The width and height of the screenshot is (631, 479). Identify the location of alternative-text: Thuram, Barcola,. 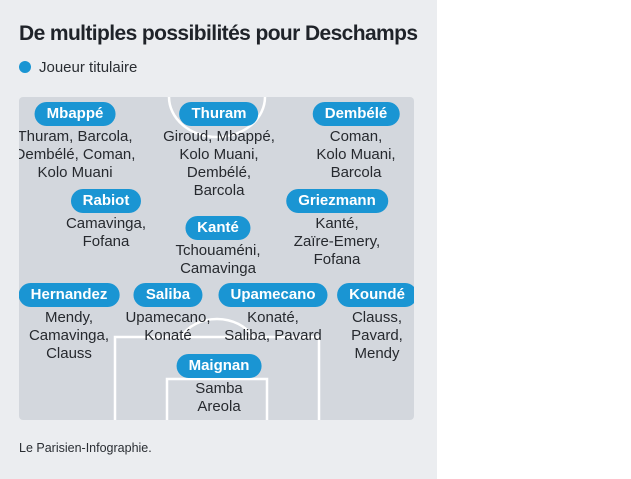
(76, 136).